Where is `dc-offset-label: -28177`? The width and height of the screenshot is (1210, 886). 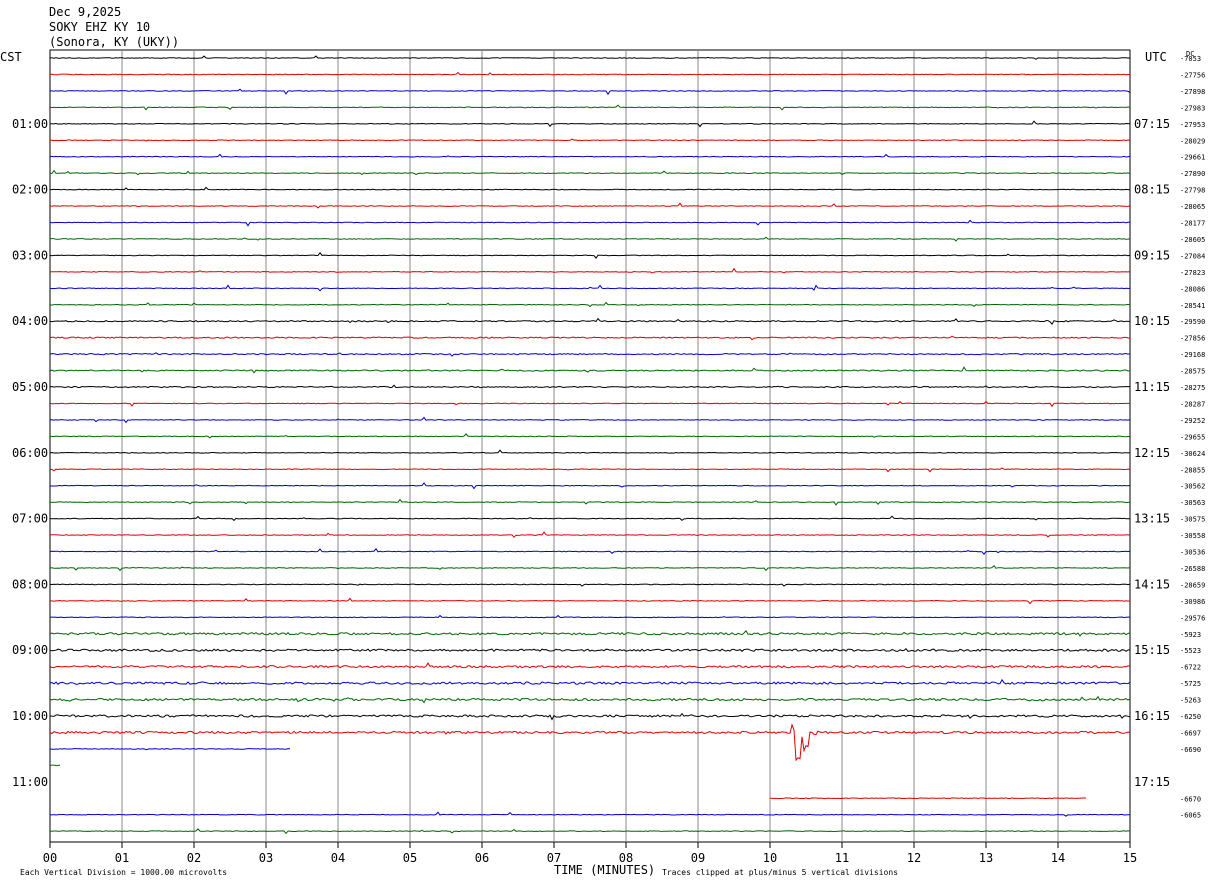
dc-offset-label: -28177 is located at coordinates (1192, 224).